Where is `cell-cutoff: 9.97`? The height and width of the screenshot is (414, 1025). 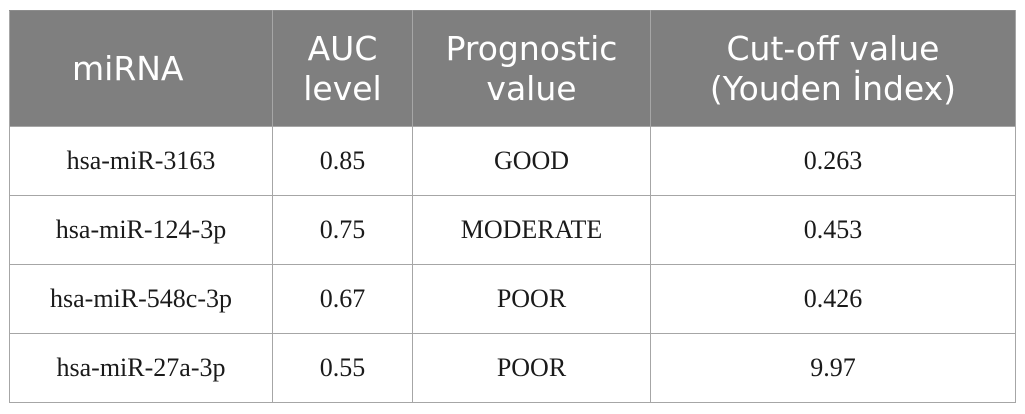
cell-cutoff: 9.97 is located at coordinates (833, 368).